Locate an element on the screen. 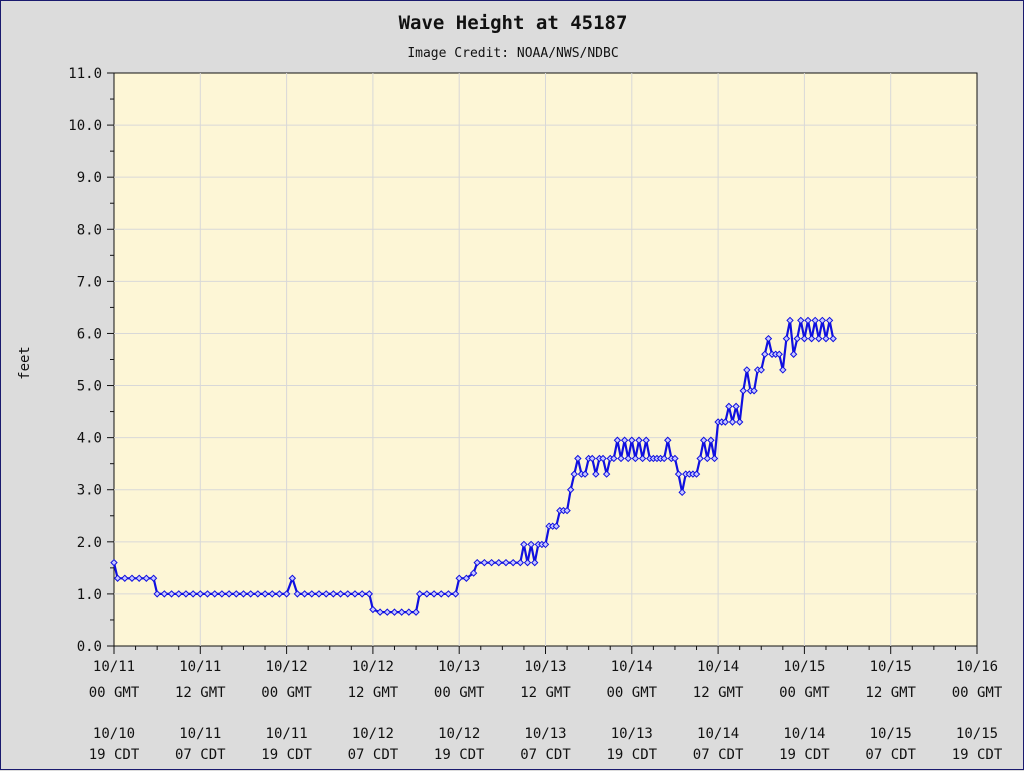  y-tick-label: 6.0 is located at coordinates (89, 334).